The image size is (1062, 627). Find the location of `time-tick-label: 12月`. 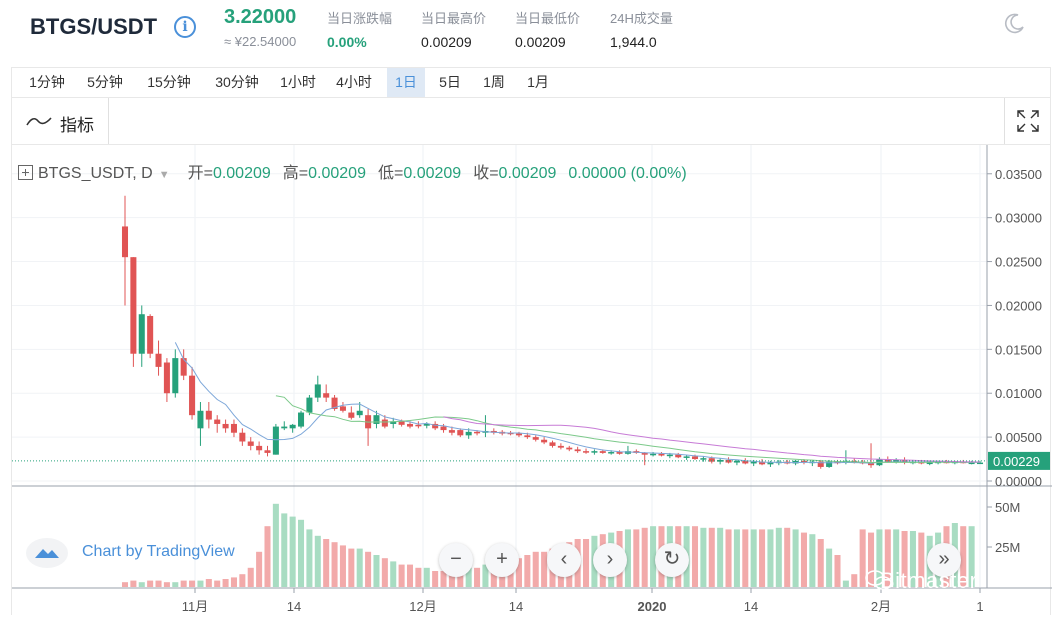

time-tick-label: 12月 is located at coordinates (422, 606).